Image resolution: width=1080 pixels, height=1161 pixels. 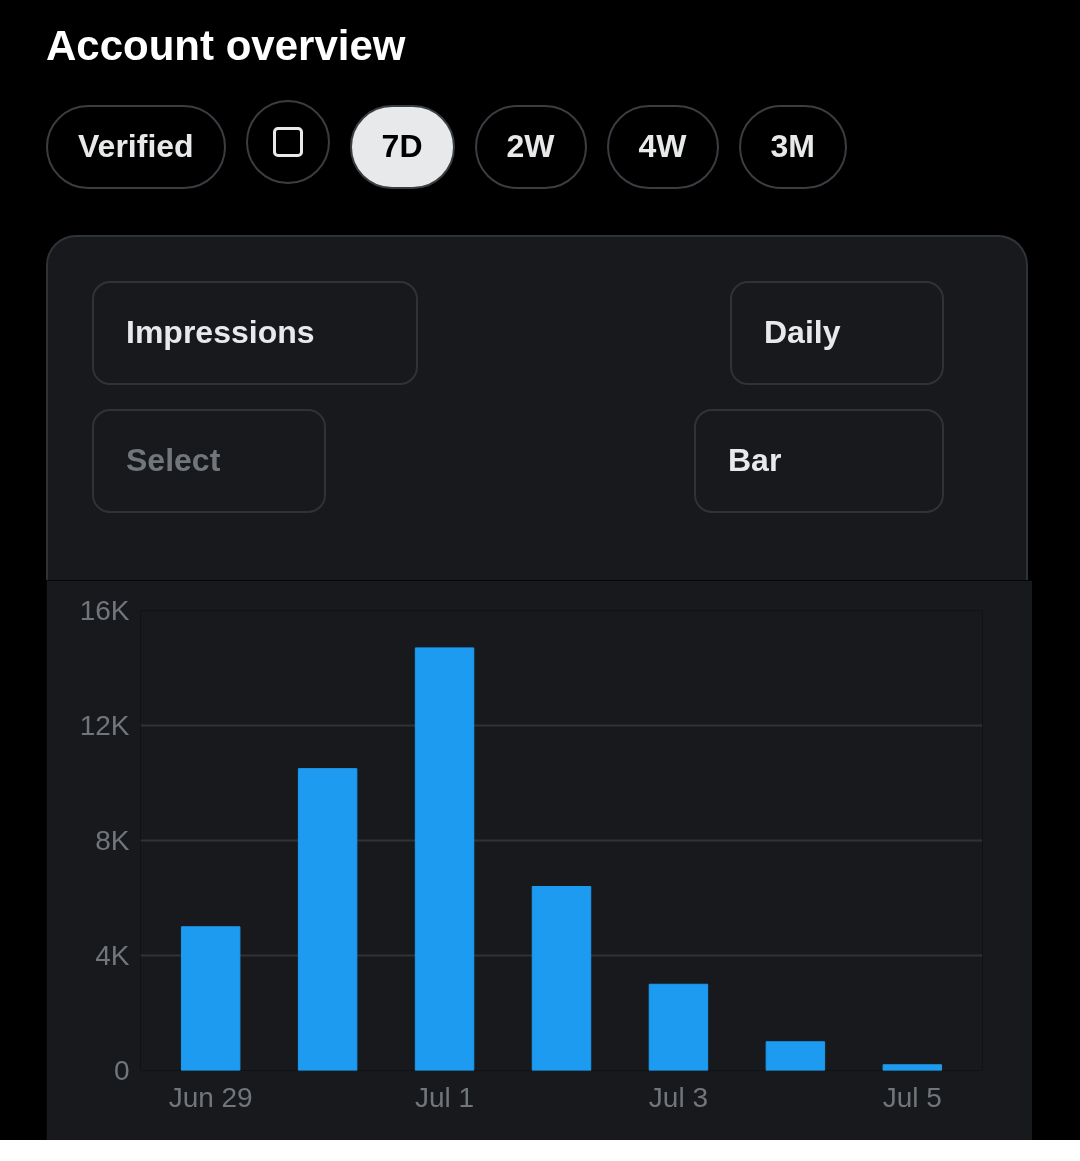 I want to click on x-tick-label: Jul 3, so click(x=678, y=1097).